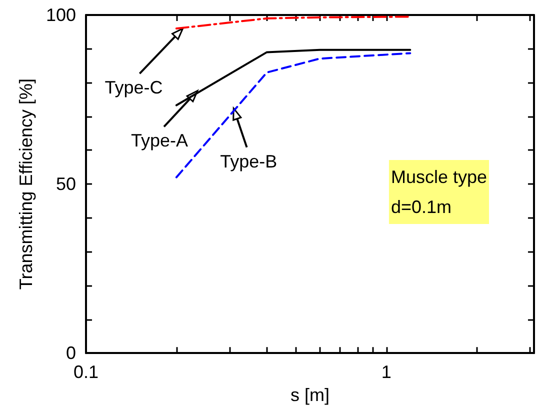 Image resolution: width=539 pixels, height=409 pixels. I want to click on x-tick-label: 1, so click(386, 372).